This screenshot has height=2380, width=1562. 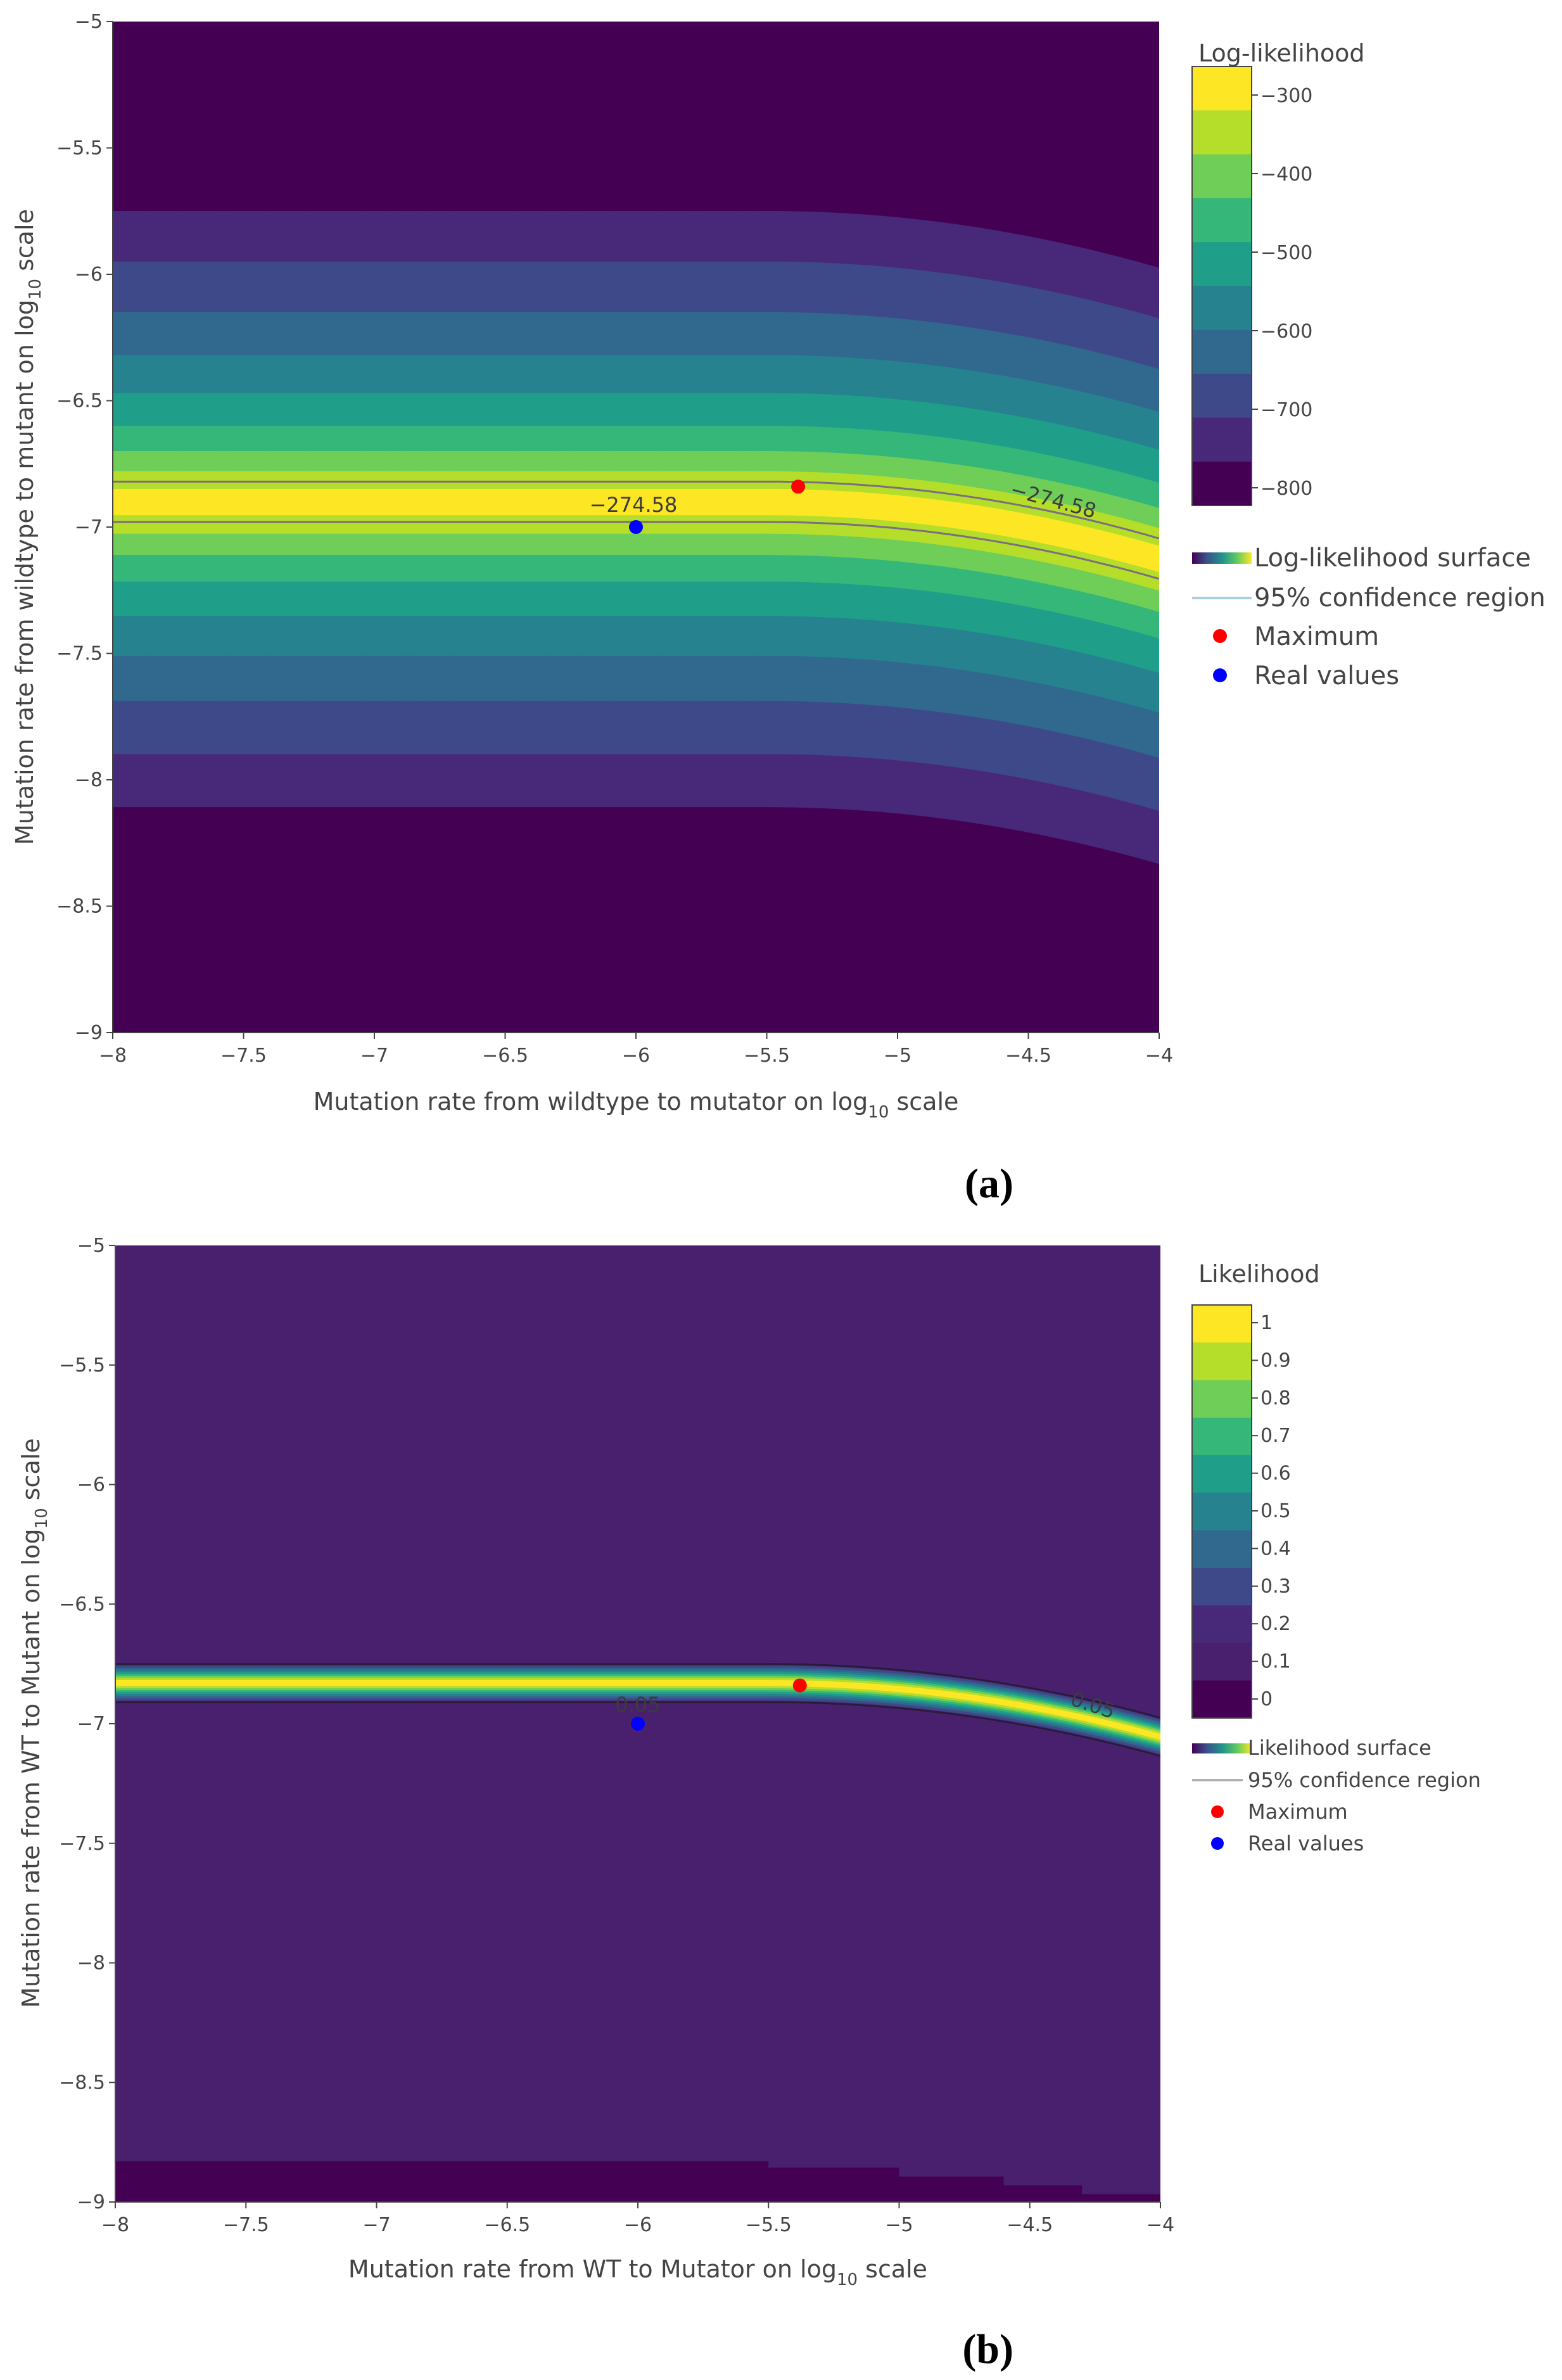 What do you see at coordinates (1275, 1436) in the screenshot?
I see `colorbar-tick-label: 0.7` at bounding box center [1275, 1436].